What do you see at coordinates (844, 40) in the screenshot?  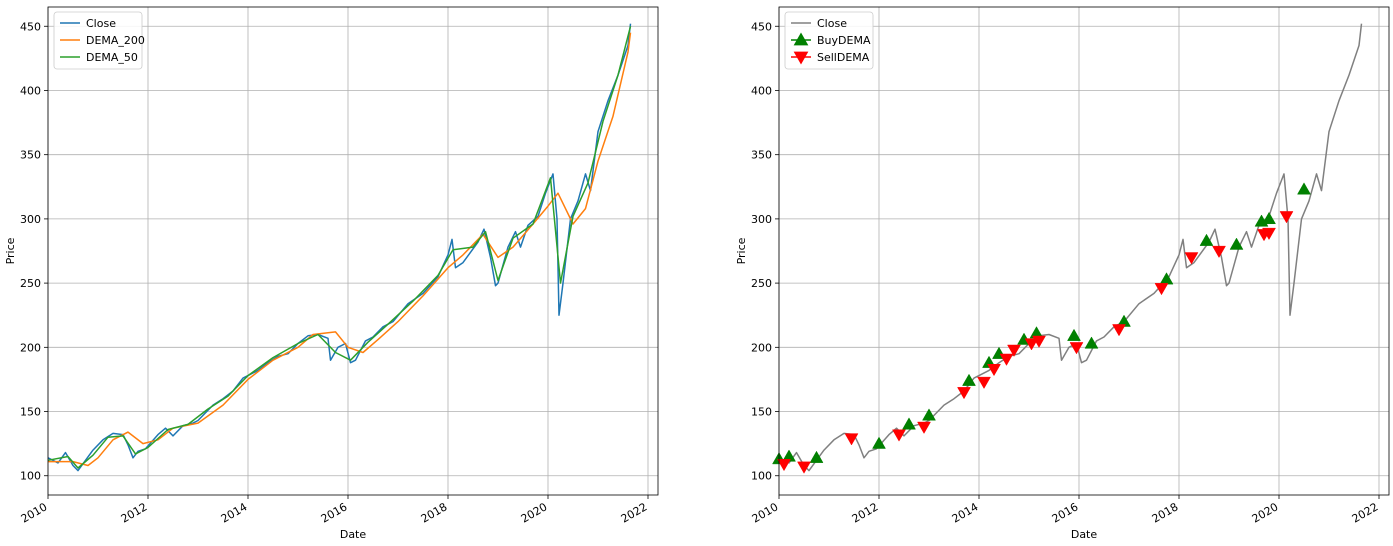 I see `legend-label: BuyDEMA` at bounding box center [844, 40].